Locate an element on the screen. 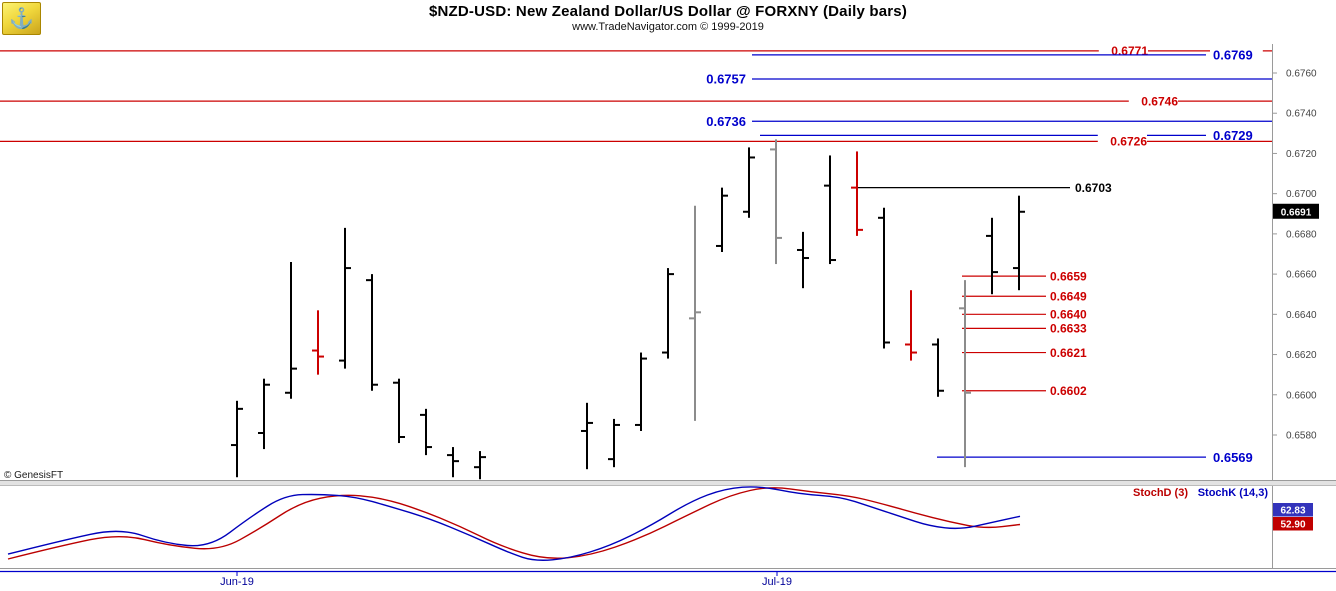  price-level-label: 0.6726 is located at coordinates (1128, 142).